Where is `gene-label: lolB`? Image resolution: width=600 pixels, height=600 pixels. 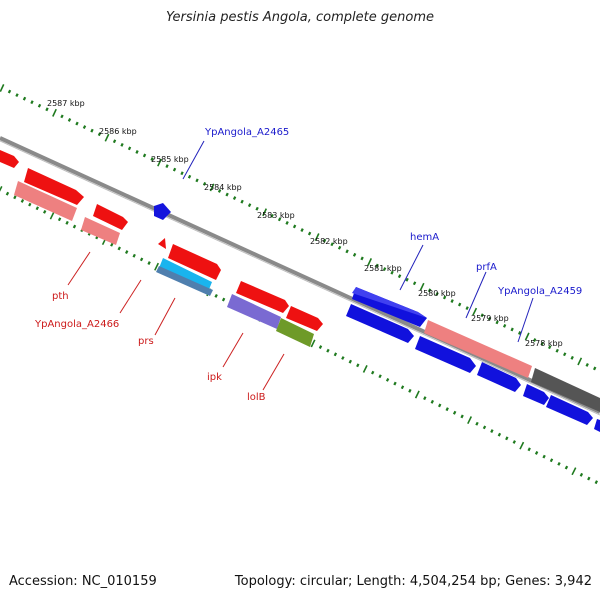
gene-label: lolB is located at coordinates (256, 397).